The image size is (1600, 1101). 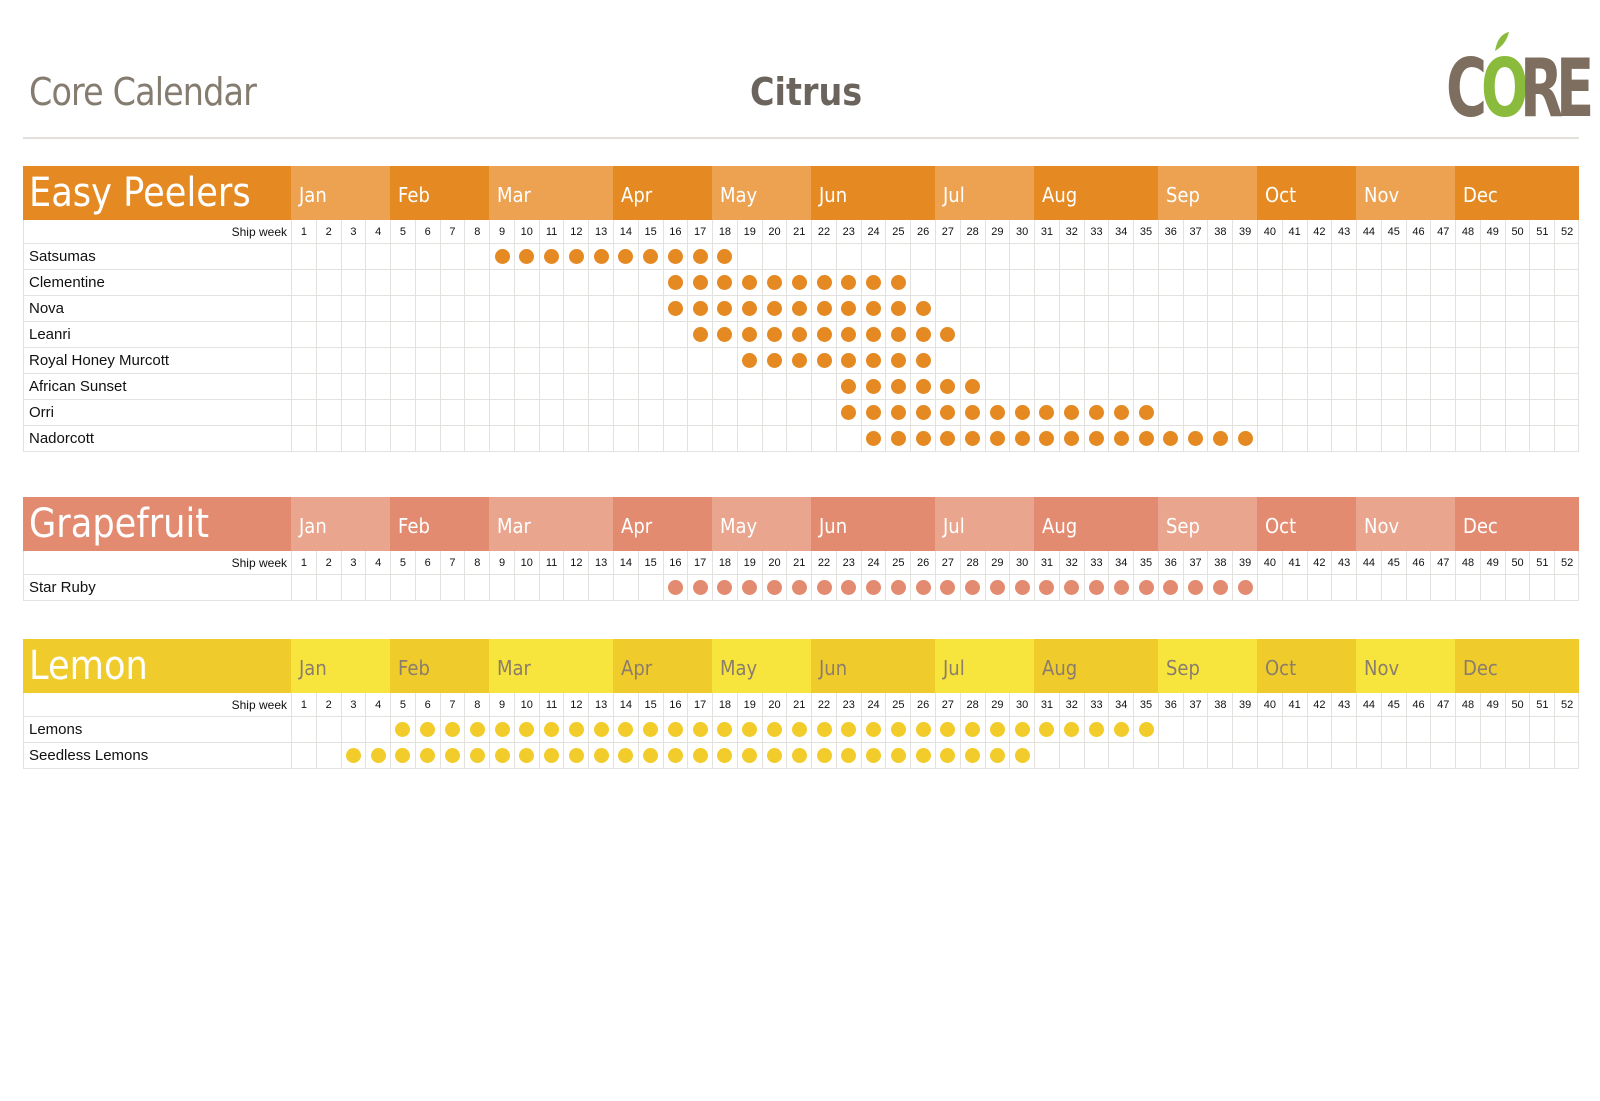 I want to click on week-number: 39, so click(x=1244, y=562).